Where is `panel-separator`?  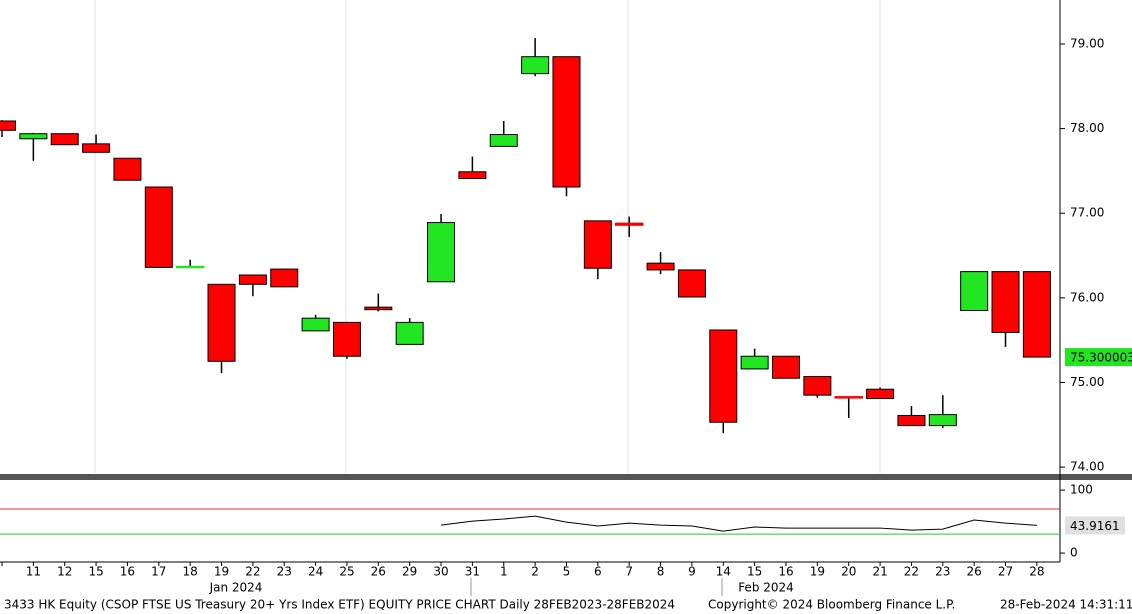
panel-separator is located at coordinates (566, 477).